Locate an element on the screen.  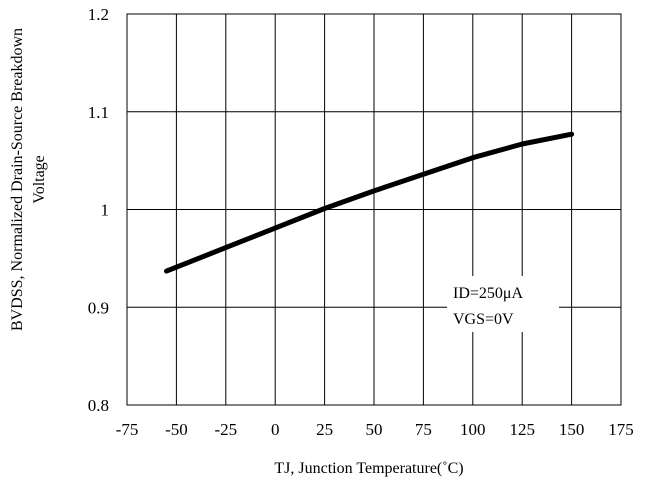
x-tick-label: 25 is located at coordinates (324, 429).